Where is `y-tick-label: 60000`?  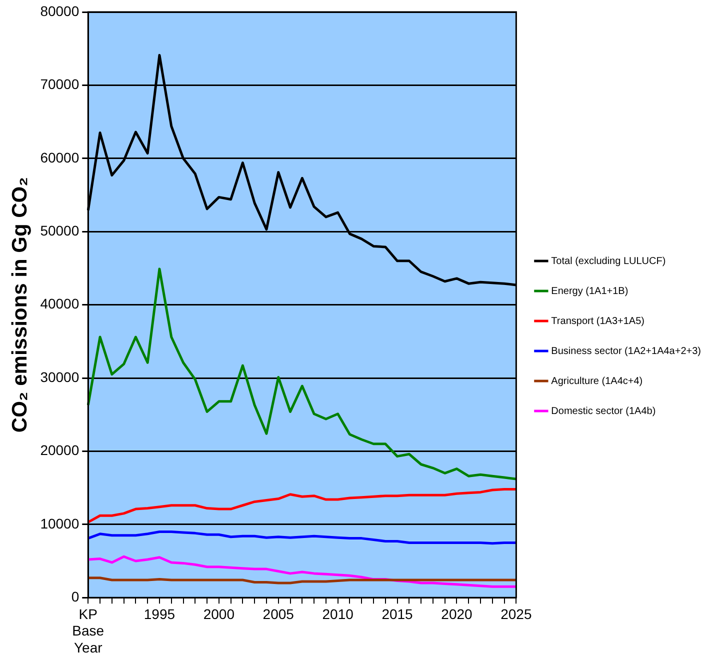
y-tick-label: 60000 is located at coordinates (60, 157).